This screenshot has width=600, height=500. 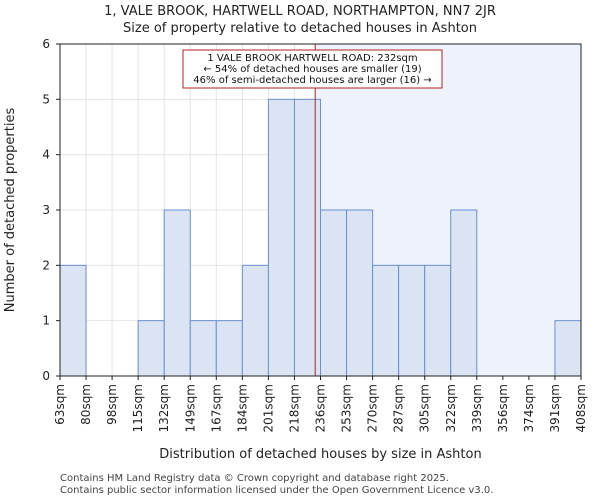 What do you see at coordinates (51, 210) in the screenshot?
I see `y-axis-ticks: 0 1 2 3 4 5 6` at bounding box center [51, 210].